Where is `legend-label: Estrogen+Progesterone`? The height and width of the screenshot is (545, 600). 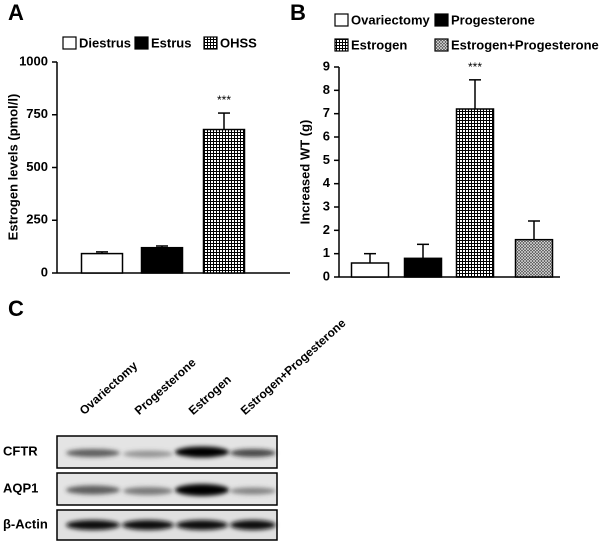 legend-label: Estrogen+Progesterone is located at coordinates (525, 44).